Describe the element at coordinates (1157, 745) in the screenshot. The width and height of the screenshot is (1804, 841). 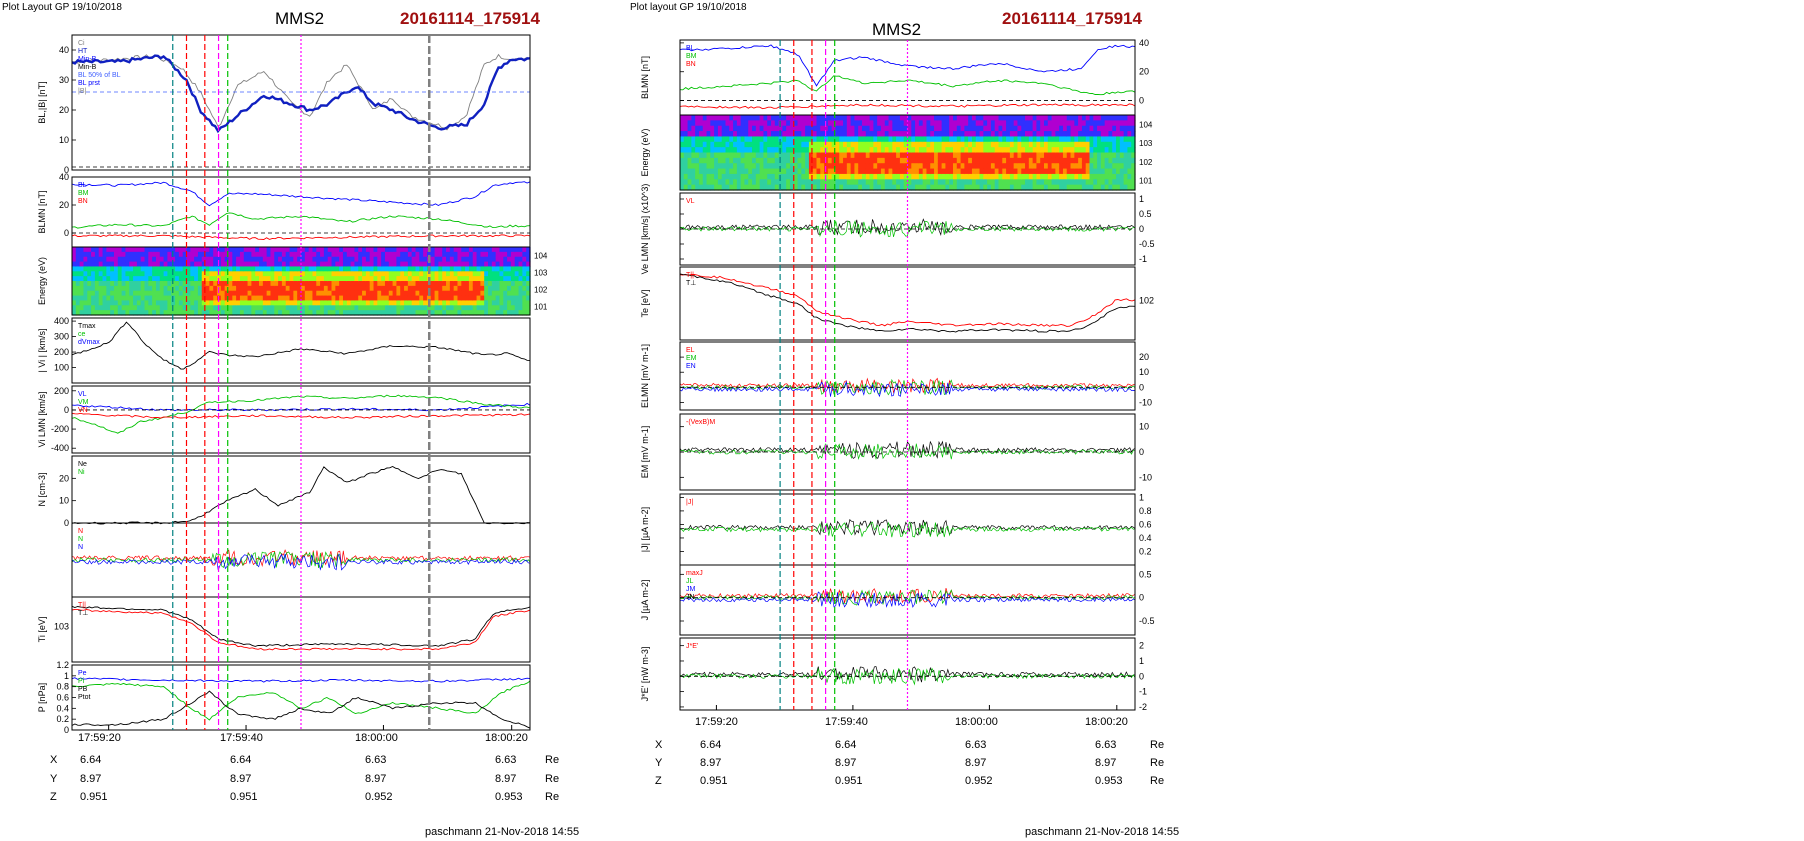
I see `position-unit: Re` at that location.